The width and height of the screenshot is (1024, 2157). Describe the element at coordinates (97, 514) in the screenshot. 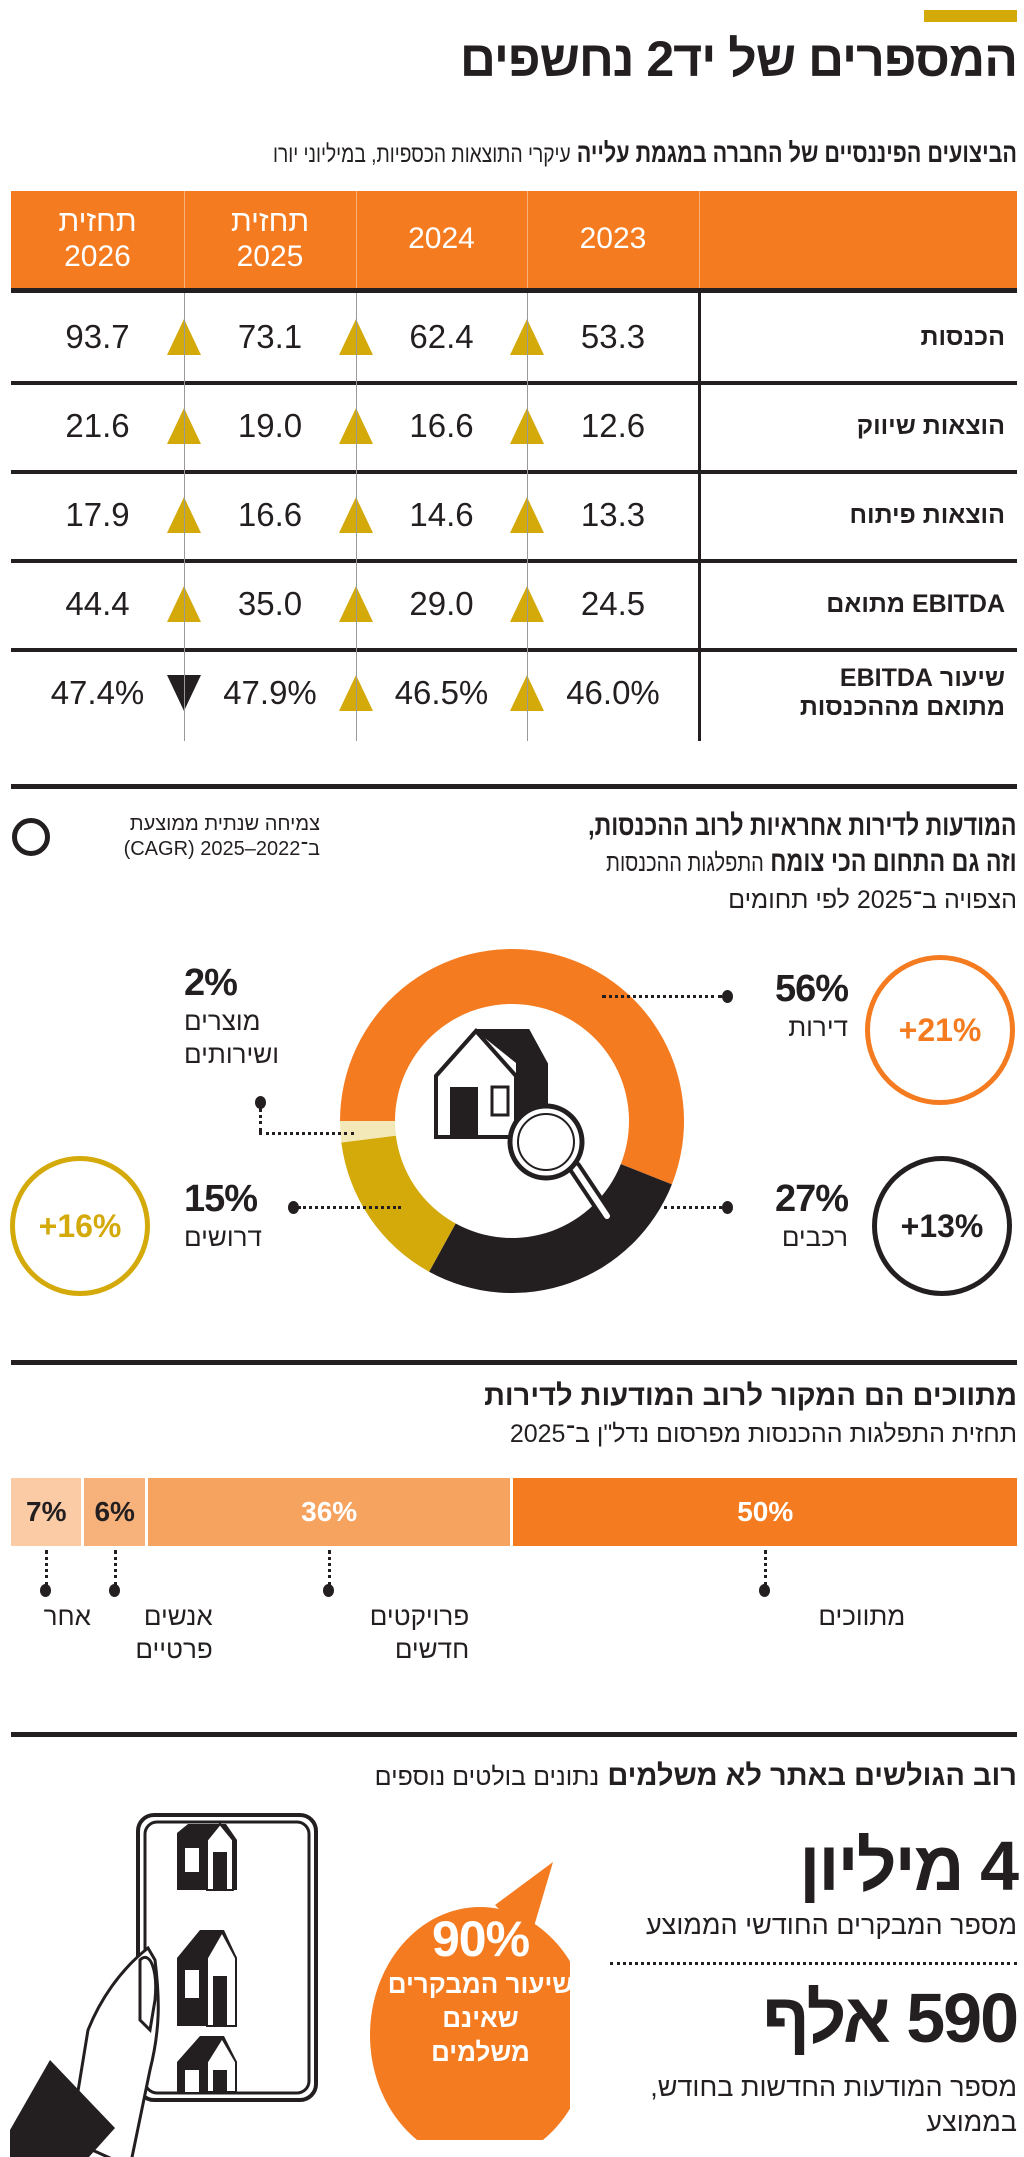

I see `value-cell: 17.9` at that location.